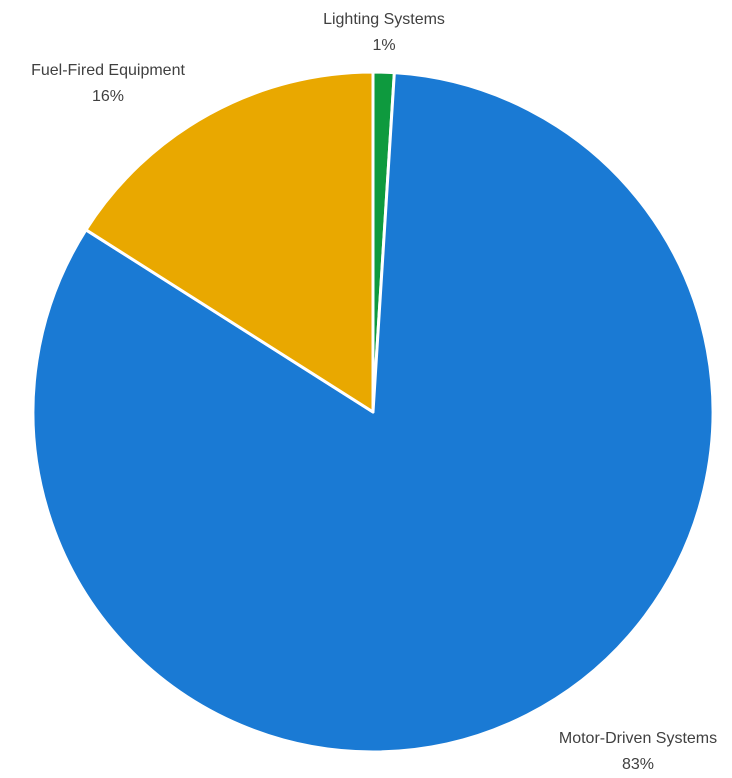 Image resolution: width=732 pixels, height=778 pixels. What do you see at coordinates (383, 45) in the screenshot?
I see `slice-label-value: 1%` at bounding box center [383, 45].